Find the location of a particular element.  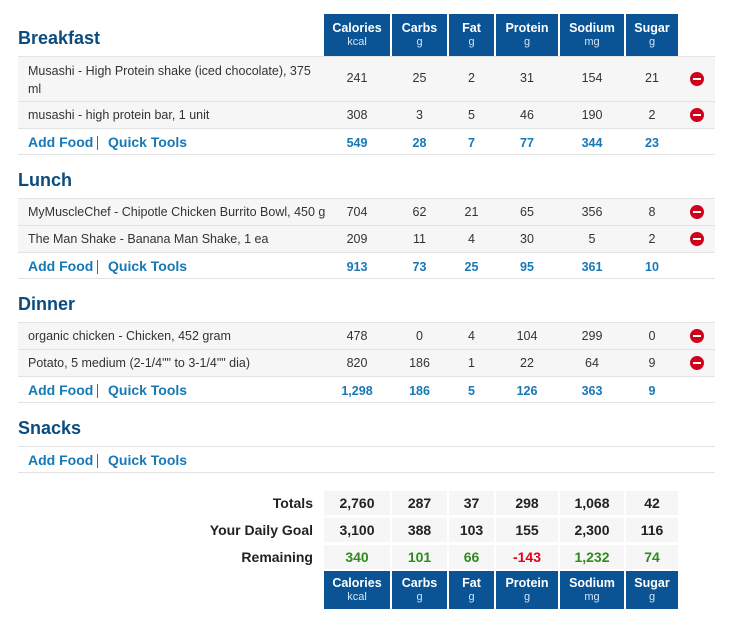

footer-header-sodium: Sodium mg is located at coordinates (592, 590).